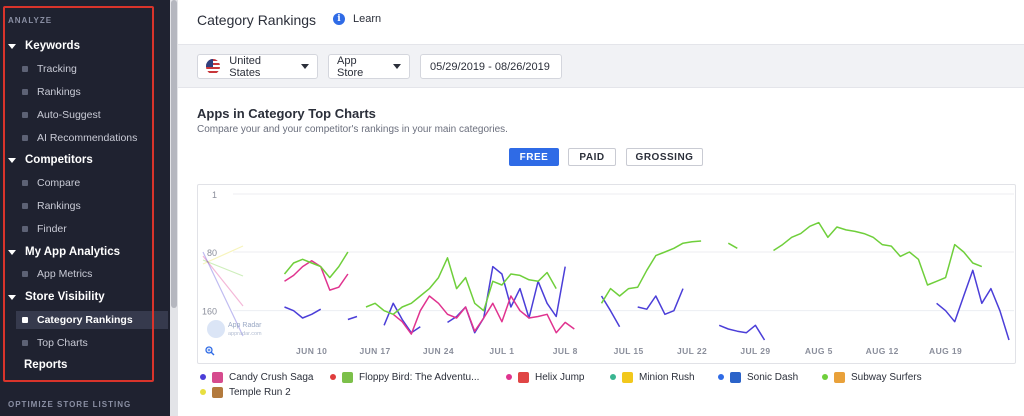 The width and height of the screenshot is (1024, 416). I want to click on watermark-line1: App Radar, so click(245, 325).